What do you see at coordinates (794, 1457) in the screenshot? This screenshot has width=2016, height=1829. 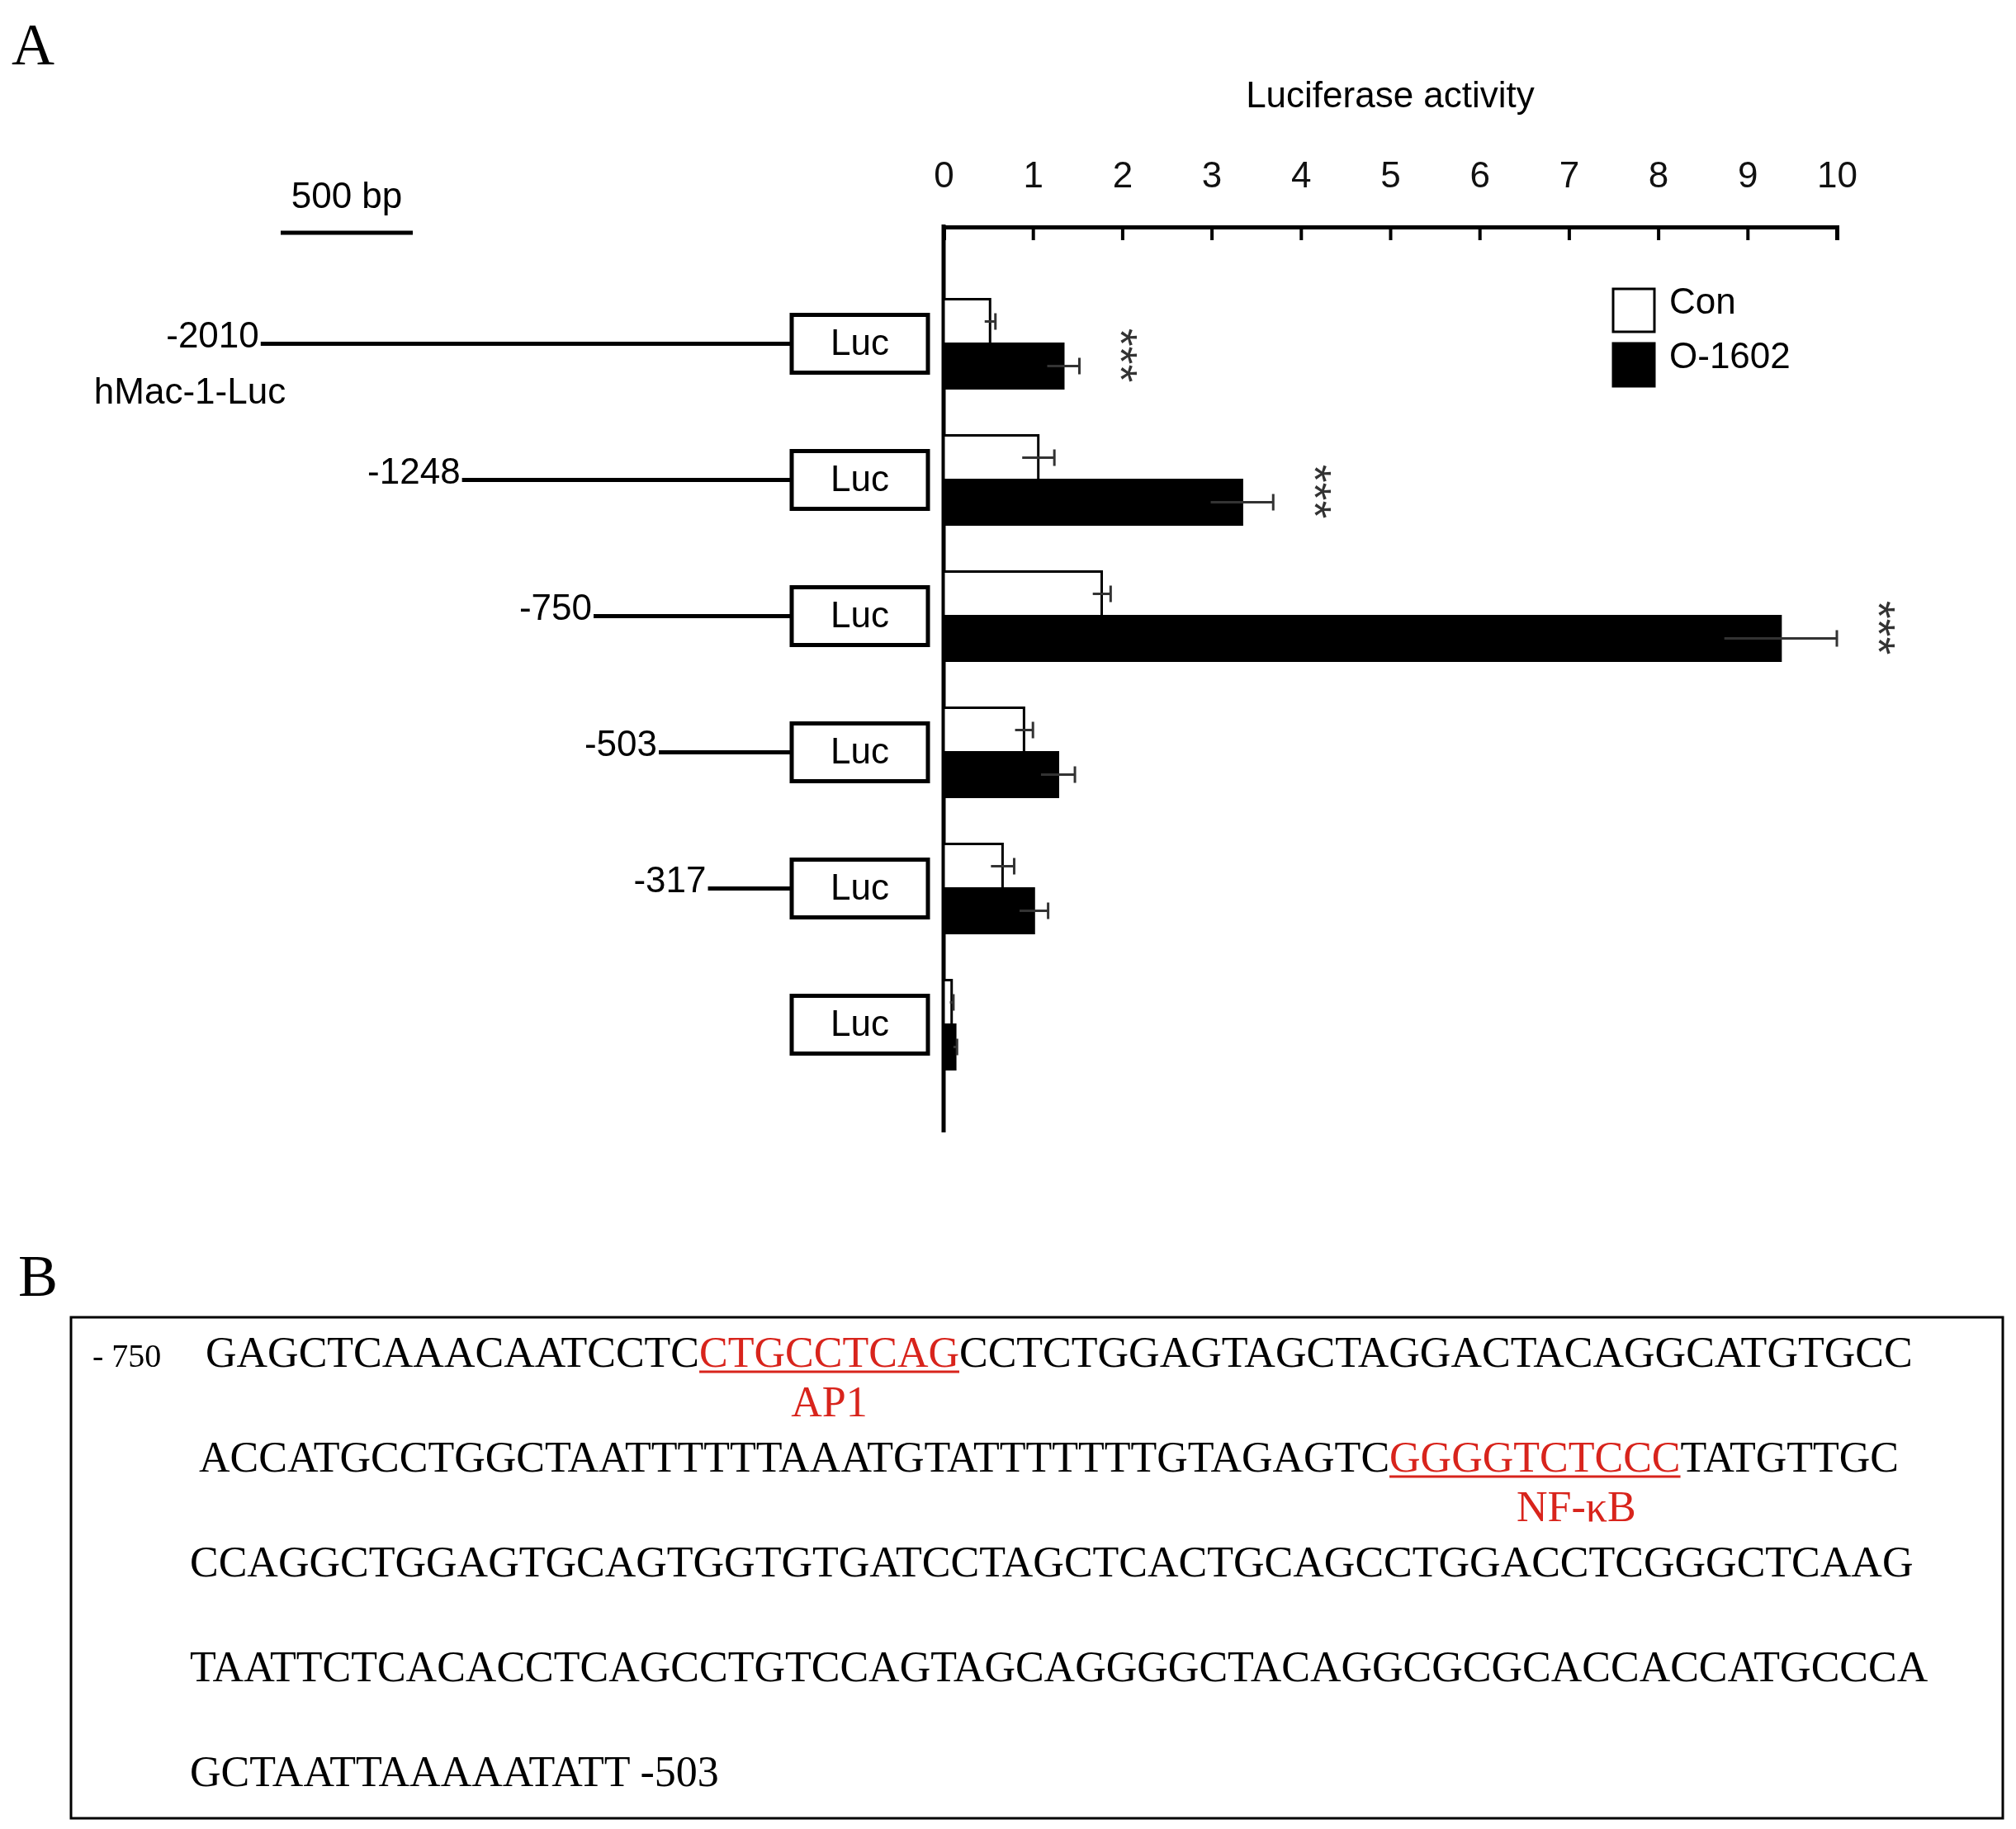 I see `text: ACCATGCCTGGCTAATTTTTTAAATGTATTTTTTTGTAGAGTC` at bounding box center [794, 1457].